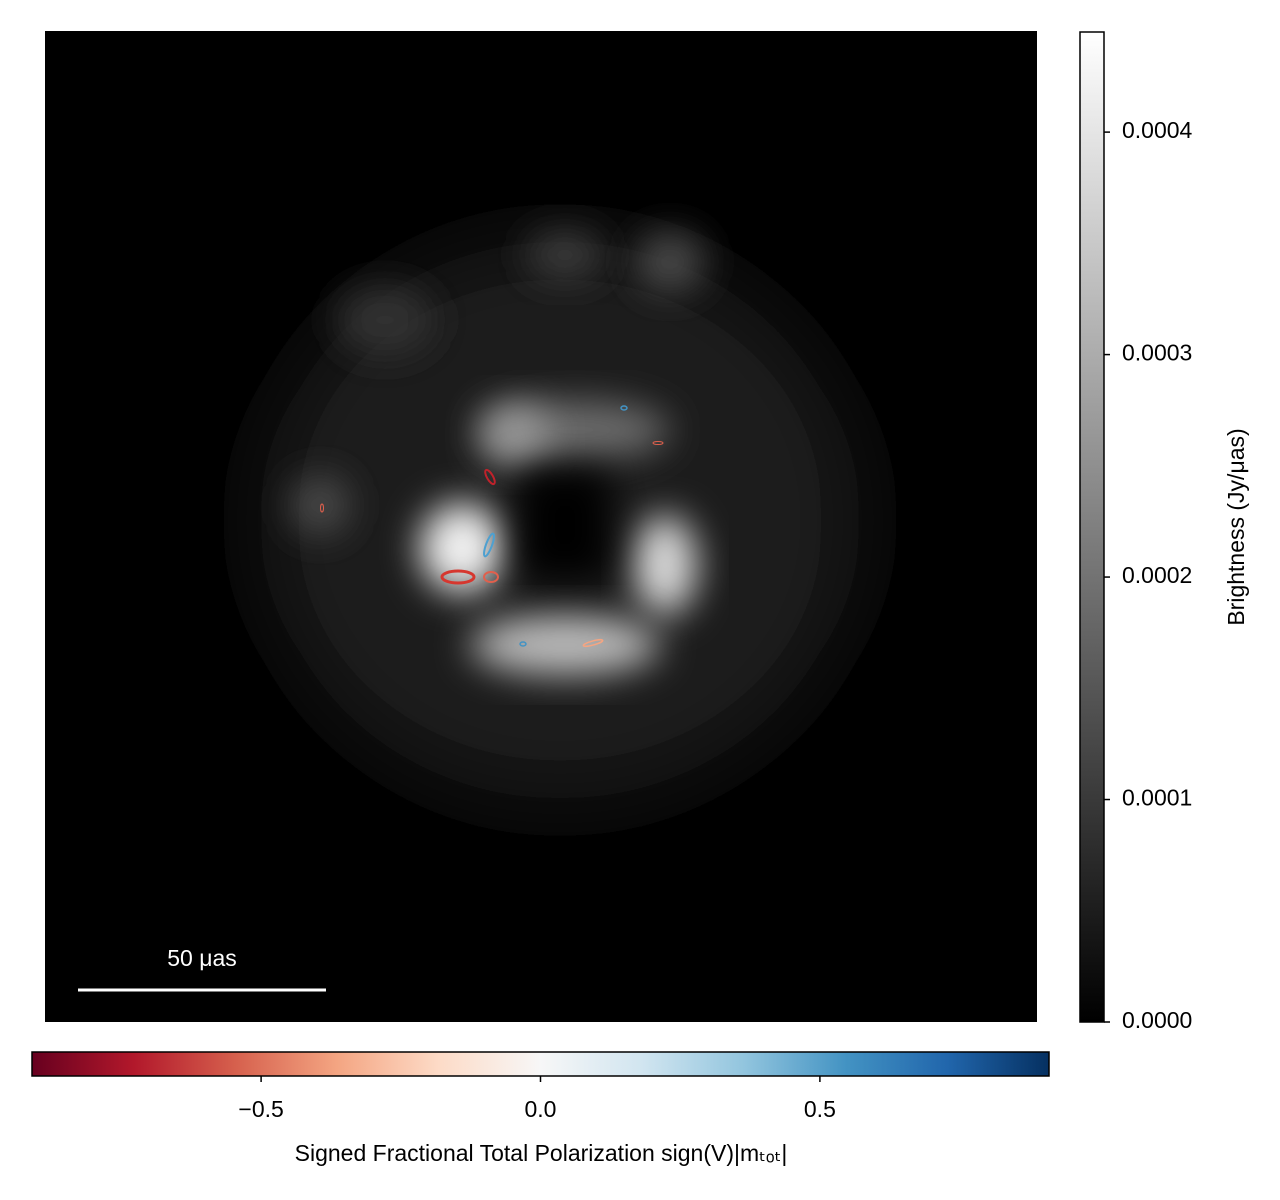 Image resolution: width=1280 pixels, height=1200 pixels. I want to click on colorbar2-tick-label: −0.5, so click(260, 1109).